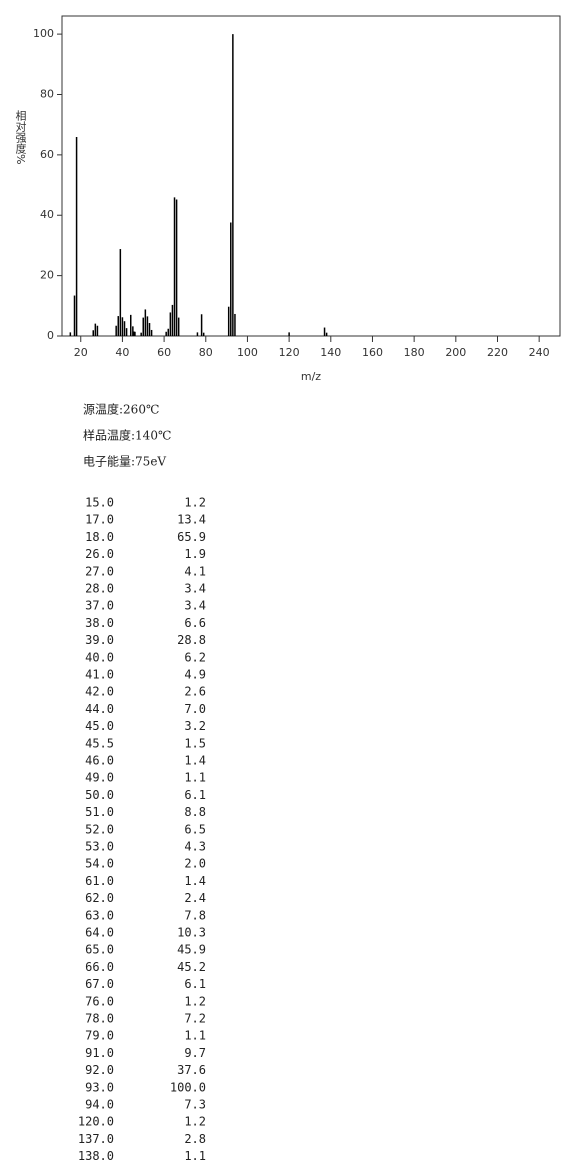 The width and height of the screenshot is (570, 1167). I want to click on mz-cell: 51.0, so click(99, 812).